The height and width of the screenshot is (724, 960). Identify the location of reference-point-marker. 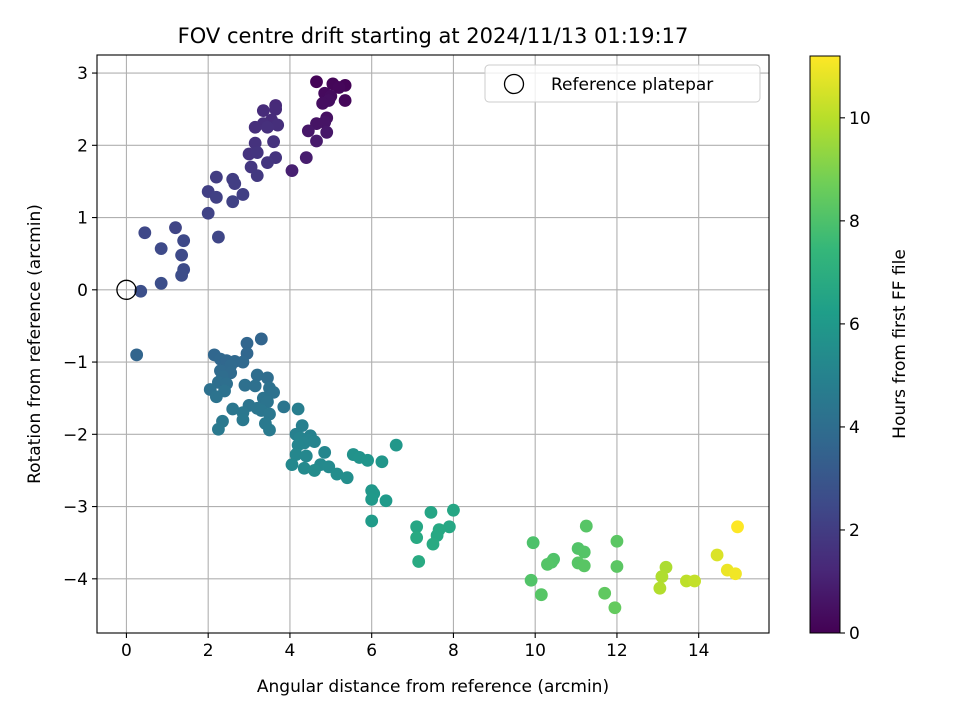
(126, 289).